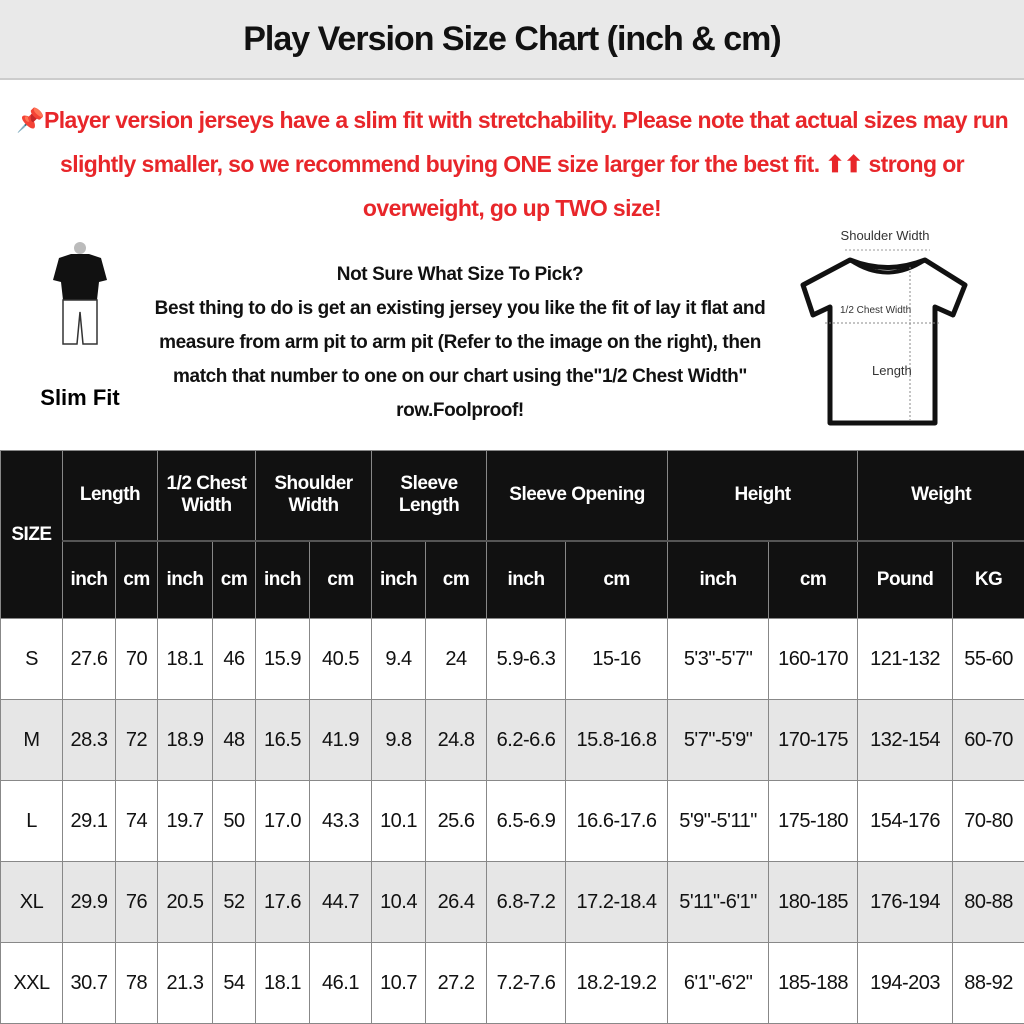  I want to click on table-cell: 10.7, so click(399, 983).